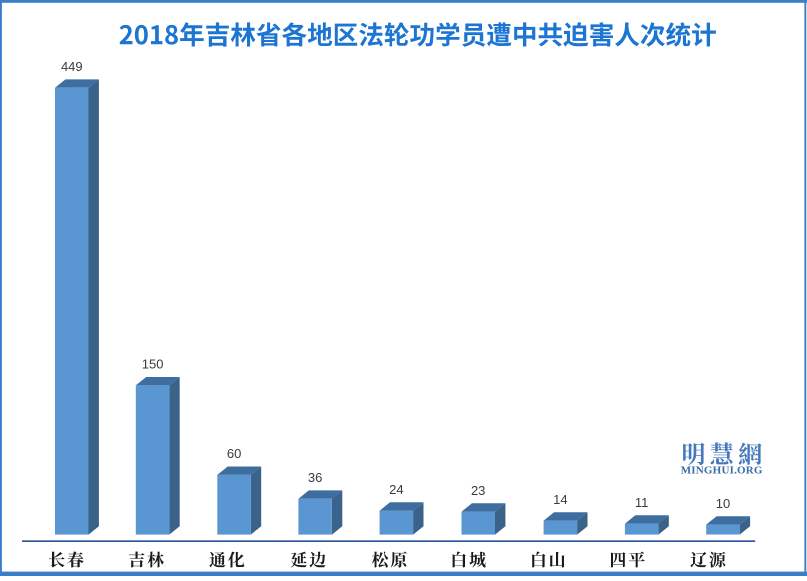 This screenshot has height=581, width=807. Describe the element at coordinates (315, 477) in the screenshot. I see `svg-text: 36` at that location.